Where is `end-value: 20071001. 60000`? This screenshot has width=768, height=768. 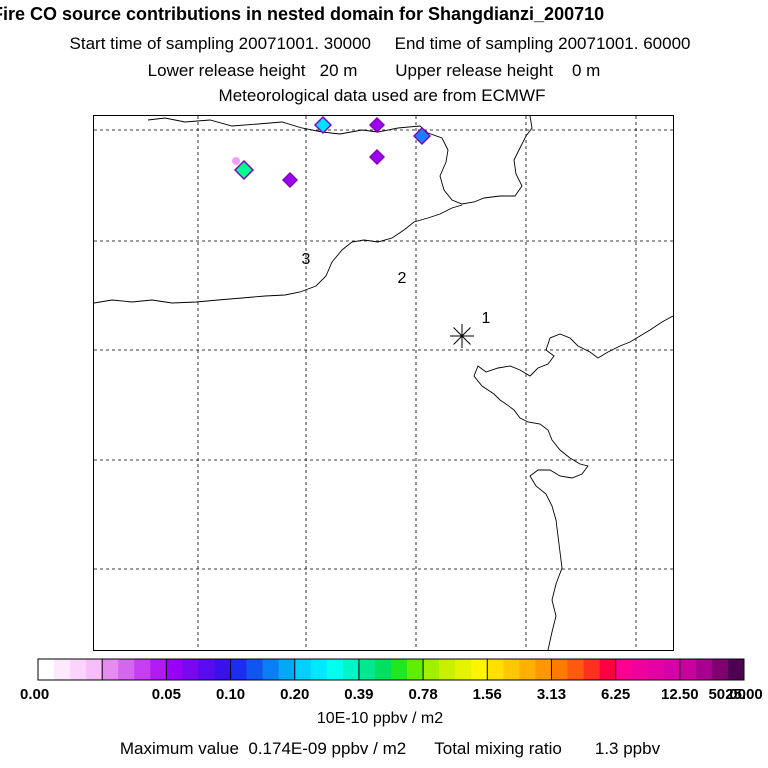
end-value: 20071001. 60000 is located at coordinates (624, 43).